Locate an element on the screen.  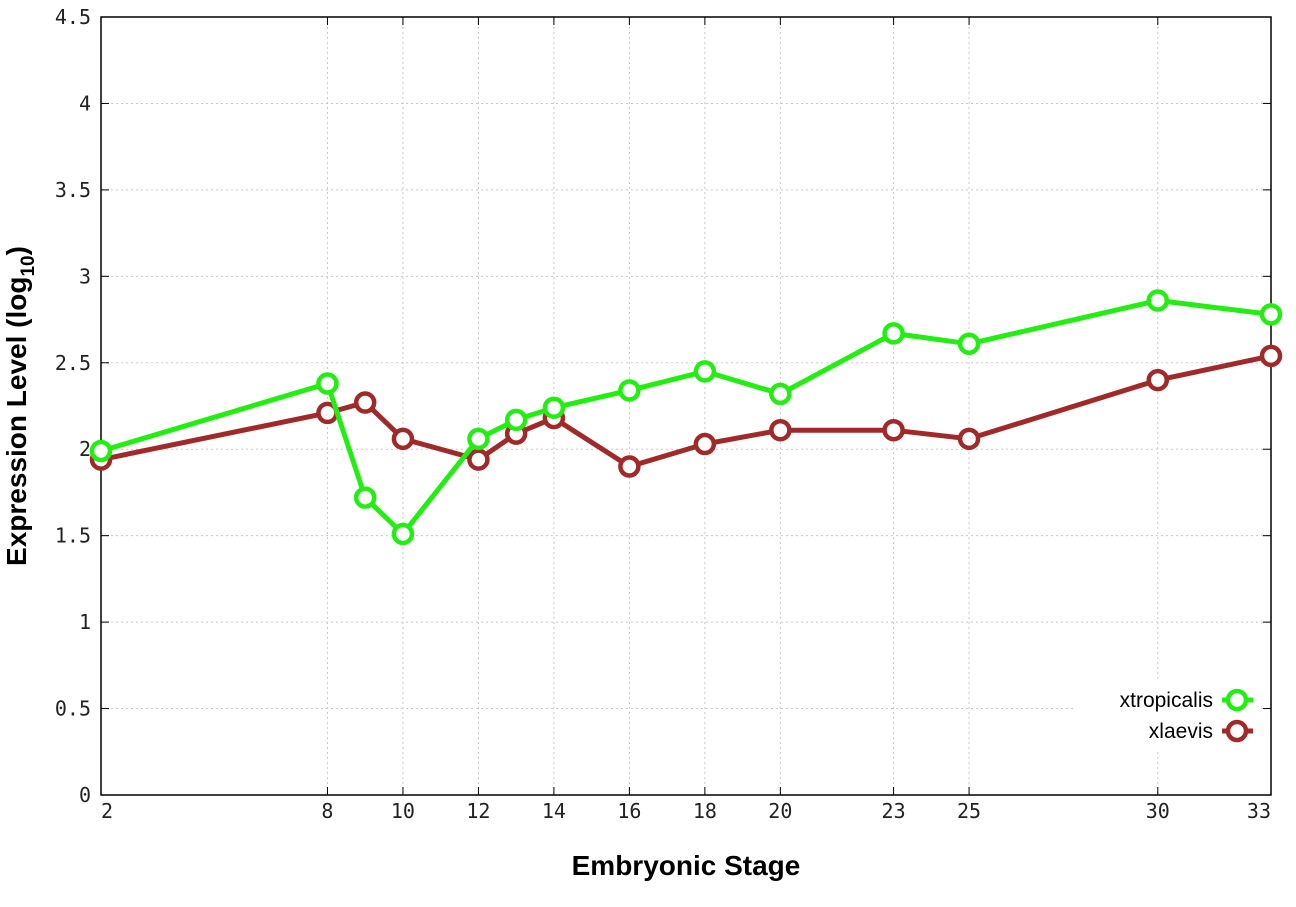
x-tick-label: 16 is located at coordinates (629, 811).